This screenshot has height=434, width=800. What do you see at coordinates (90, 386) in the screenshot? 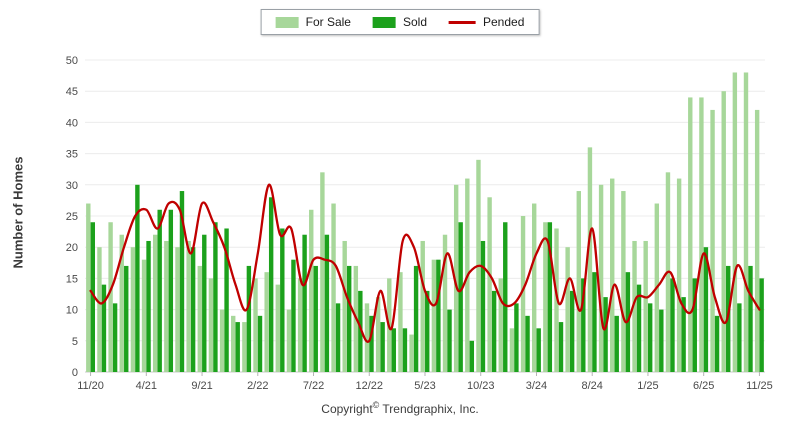
I see `x-tick-label: 11/20` at bounding box center [90, 386].